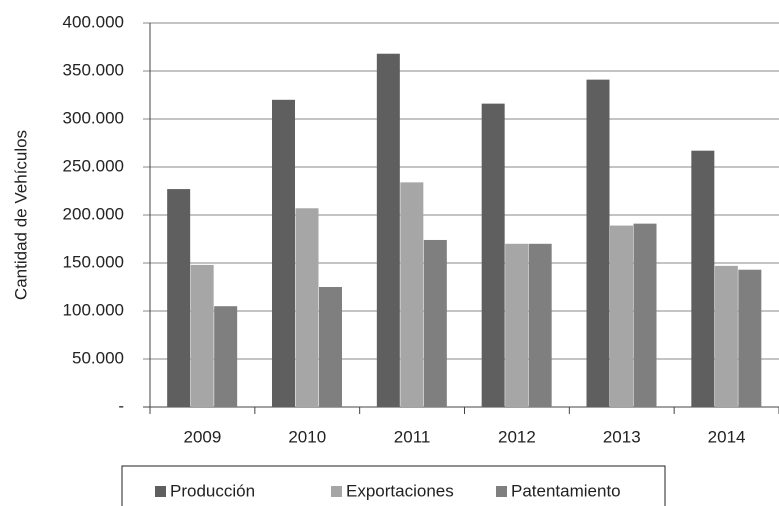 This screenshot has width=779, height=506. Describe the element at coordinates (20, 215) in the screenshot. I see `y-axis-label: Cantidad de Vehículos` at that location.